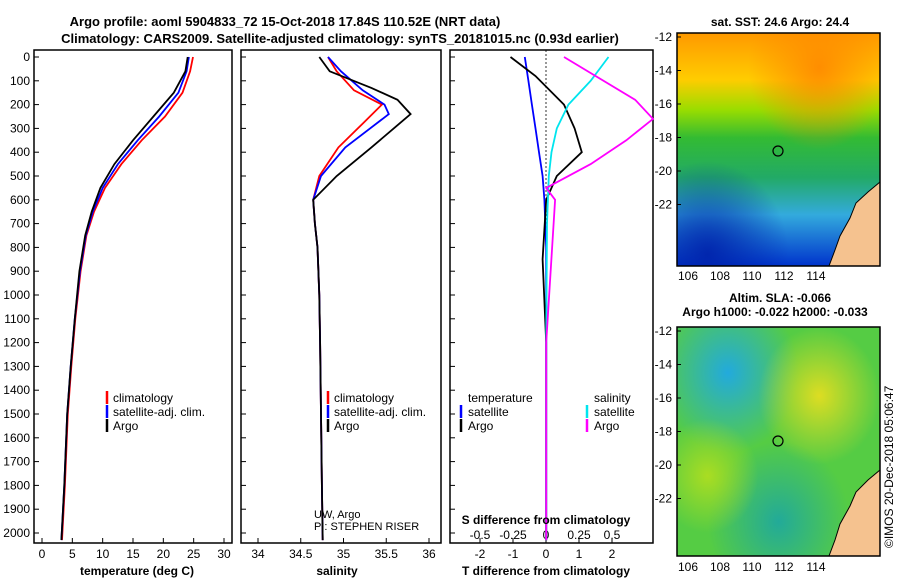 This screenshot has height=580, width=900. I want to click on difference-legend-temperature: temperature satellite Argo, so click(496, 412).